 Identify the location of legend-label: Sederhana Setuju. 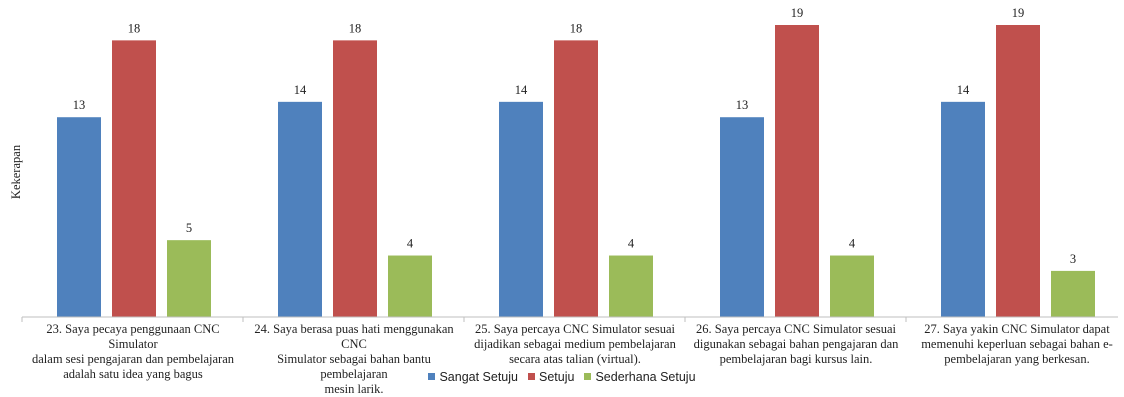
(645, 376).